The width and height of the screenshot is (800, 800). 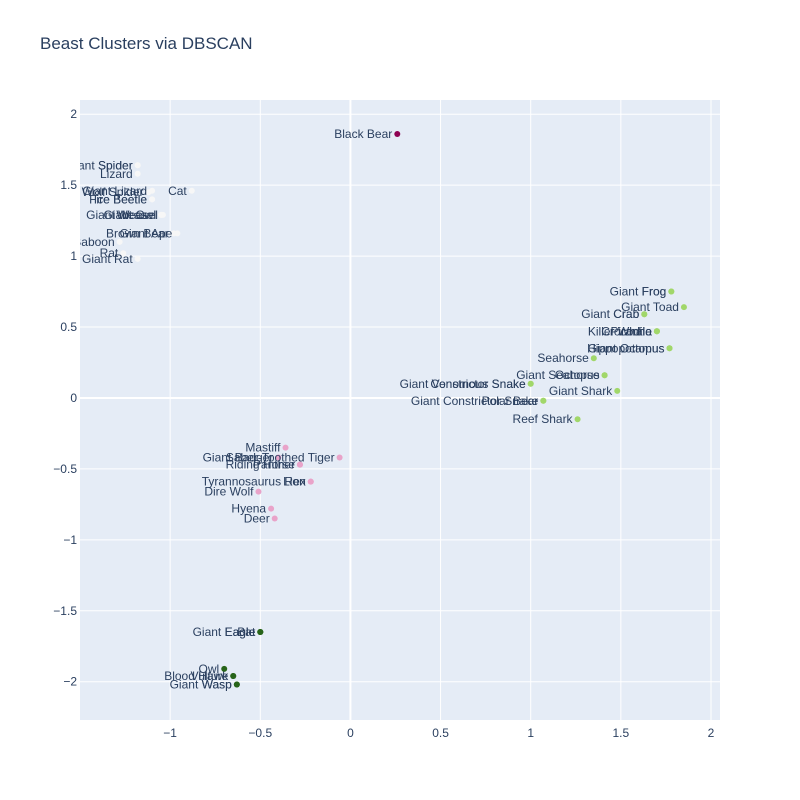 I want to click on point-label: Tyrannosaurus Rex, so click(x=254, y=482).